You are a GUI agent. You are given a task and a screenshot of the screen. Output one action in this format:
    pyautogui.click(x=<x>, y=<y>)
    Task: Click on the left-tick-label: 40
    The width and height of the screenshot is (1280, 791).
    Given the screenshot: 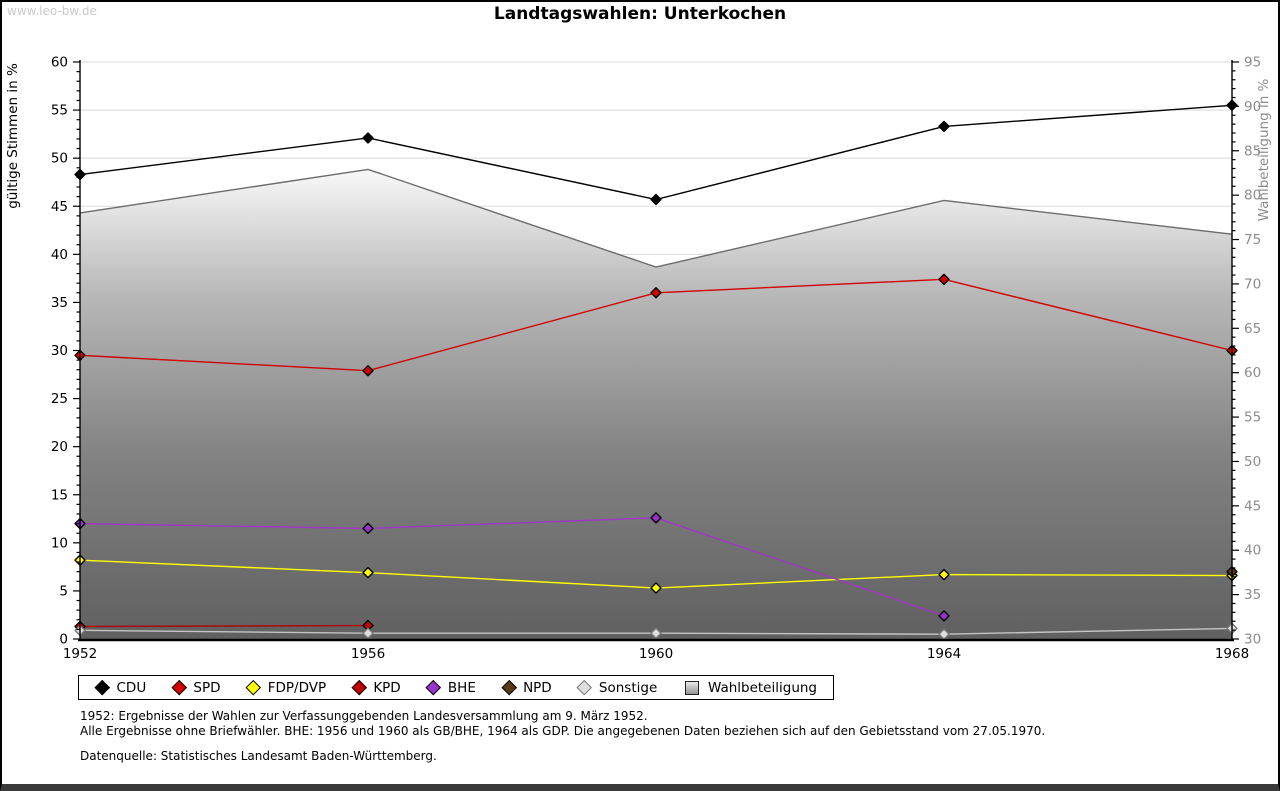 What is the action you would take?
    pyautogui.click(x=59, y=255)
    